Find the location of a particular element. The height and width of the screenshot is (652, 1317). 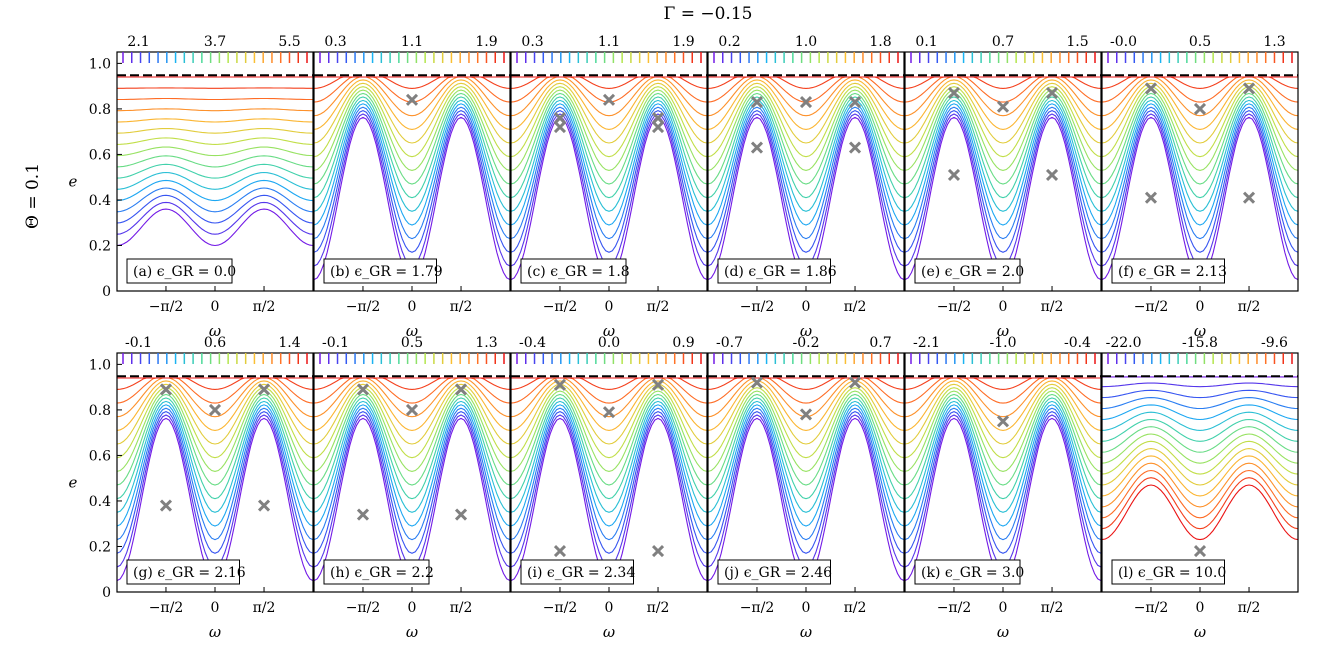

colorbar-tick-label: -0.7 is located at coordinates (729, 343).